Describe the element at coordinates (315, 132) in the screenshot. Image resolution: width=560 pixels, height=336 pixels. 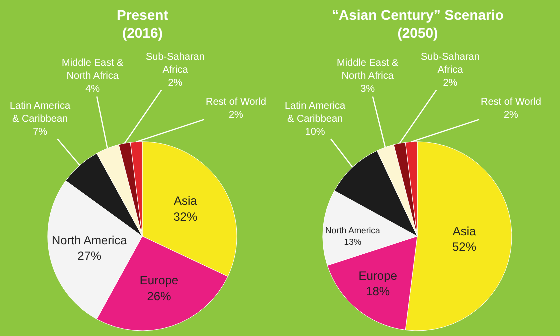
I see `data-label: 10%` at that location.